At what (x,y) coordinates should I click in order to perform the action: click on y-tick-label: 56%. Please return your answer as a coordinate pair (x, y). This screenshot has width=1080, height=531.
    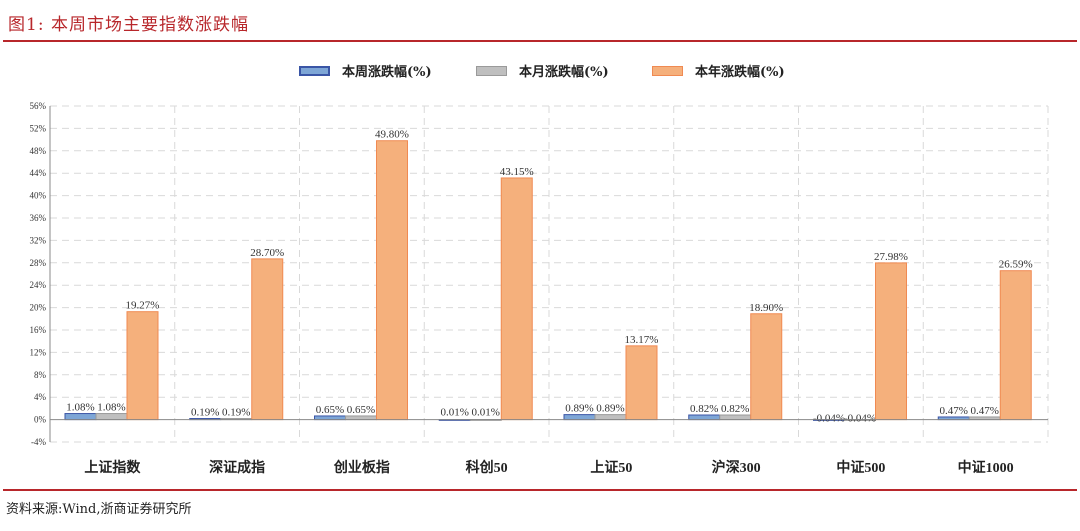
    Looking at the image, I should click on (38, 106).